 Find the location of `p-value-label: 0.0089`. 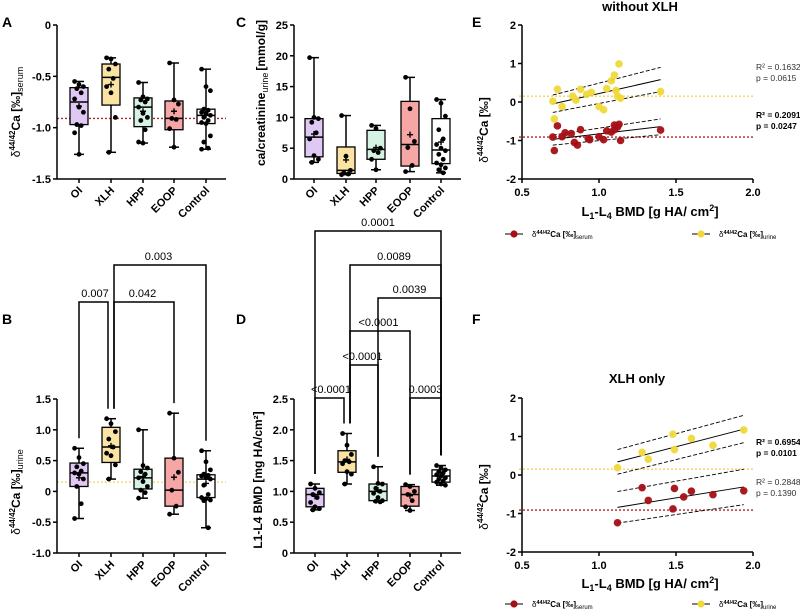

p-value-label: 0.0089 is located at coordinates (394, 257).